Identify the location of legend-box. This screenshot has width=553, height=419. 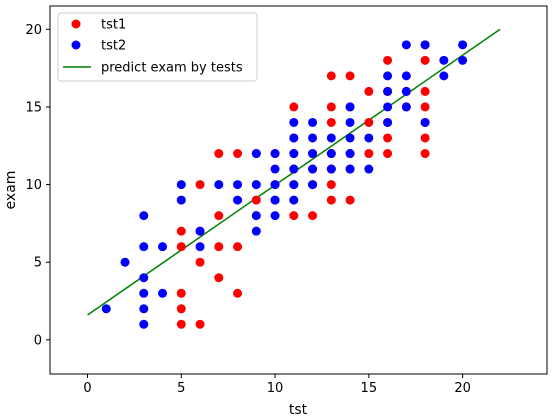
(157, 47).